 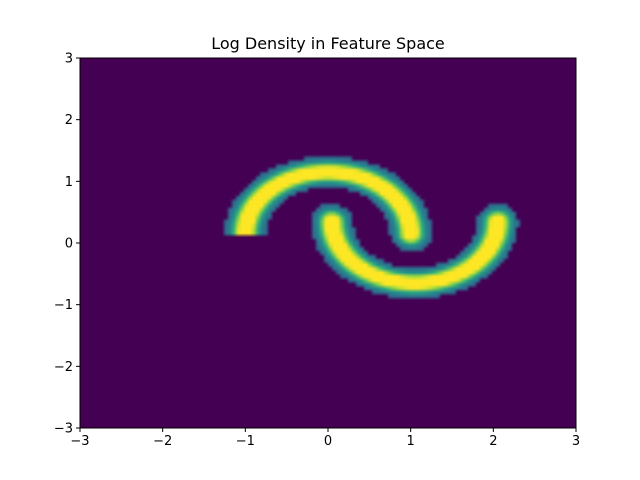 I want to click on x-tick-label: 3, so click(x=576, y=441).